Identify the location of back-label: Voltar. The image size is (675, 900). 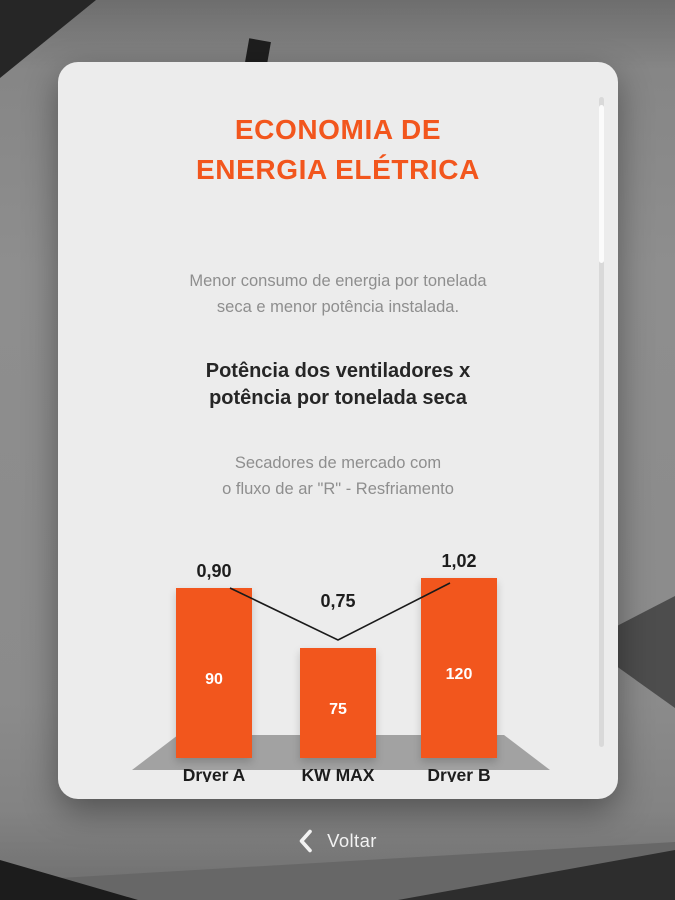
(352, 840).